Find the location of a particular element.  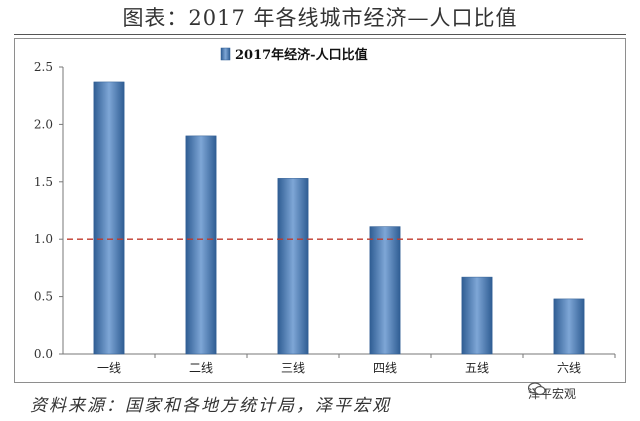

y-tick-label: 2.0 is located at coordinates (43, 124).